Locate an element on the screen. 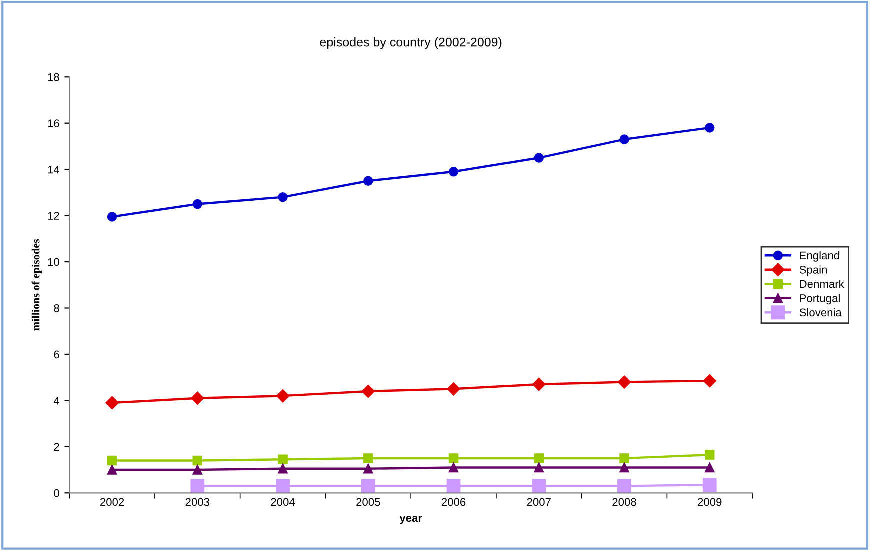 Image resolution: width=870 pixels, height=551 pixels. y-tick-label: 14 is located at coordinates (54, 170).